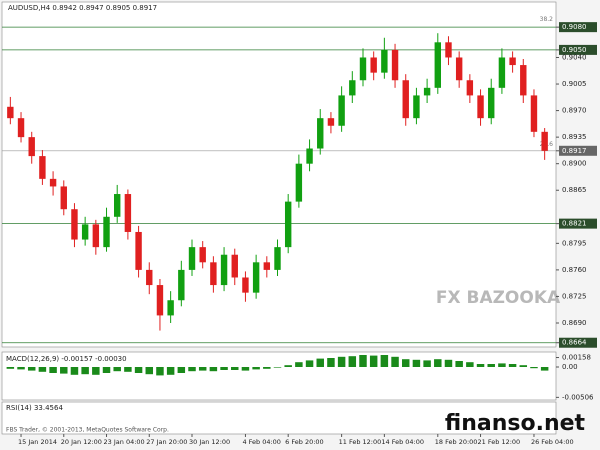 The width and height of the screenshot is (600, 450). I want to click on y-tick-label: 0.8821, so click(574, 224).